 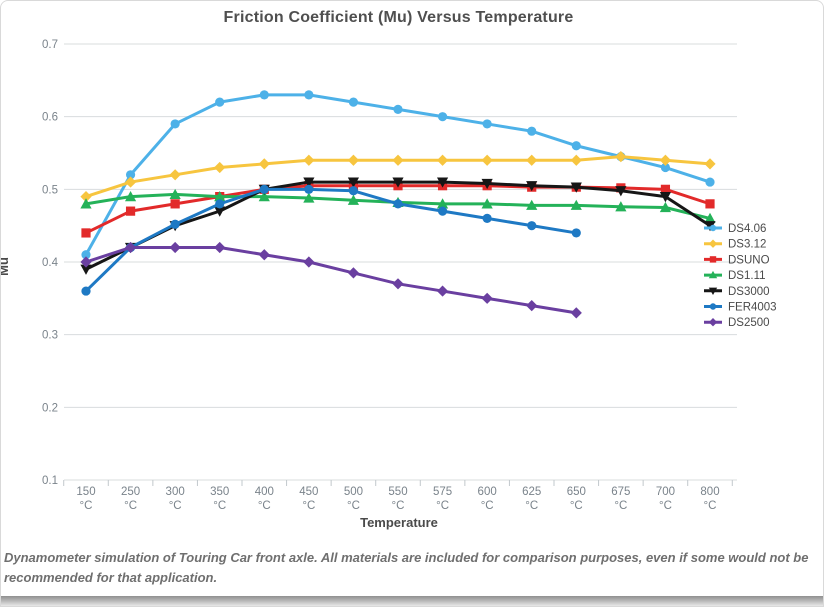 I want to click on x-tick-label: 250 °C, so click(x=130, y=499).